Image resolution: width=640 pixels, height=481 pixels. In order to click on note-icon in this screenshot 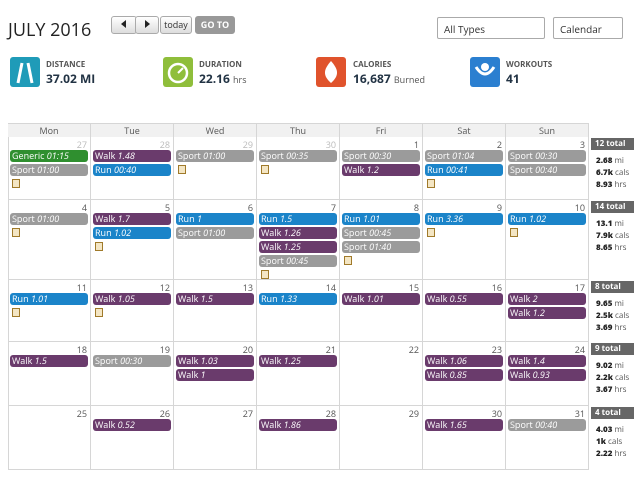, I will do `click(348, 260)`.